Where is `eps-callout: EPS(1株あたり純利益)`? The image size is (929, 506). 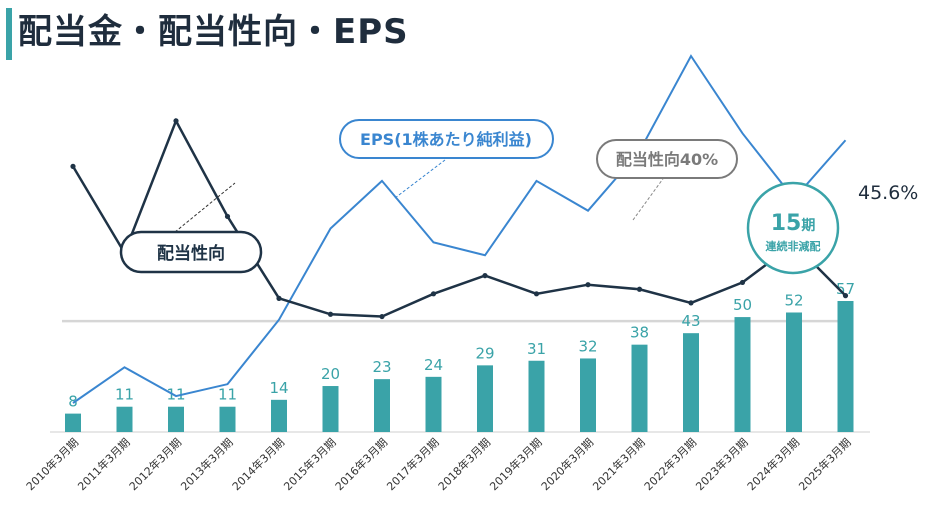 eps-callout: EPS(1株あたり純利益) is located at coordinates (446, 139).